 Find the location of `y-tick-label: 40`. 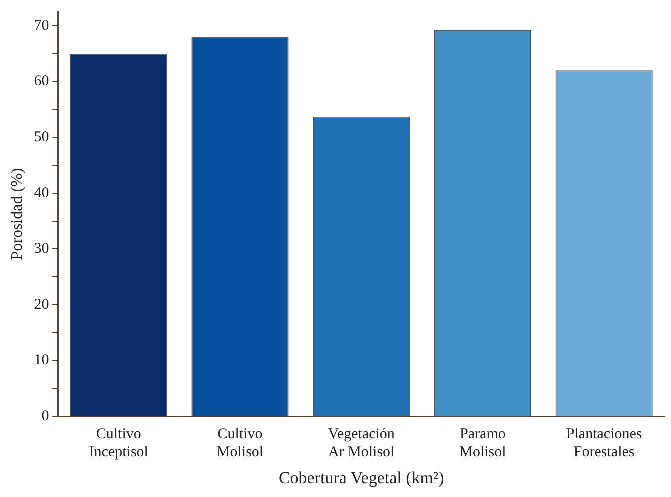

y-tick-label: 40 is located at coordinates (42, 193).